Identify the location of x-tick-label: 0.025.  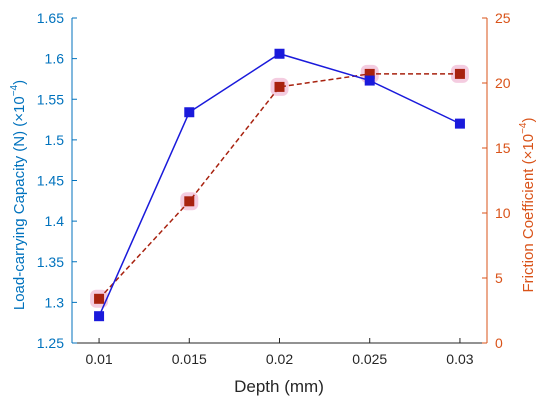
(369, 359).